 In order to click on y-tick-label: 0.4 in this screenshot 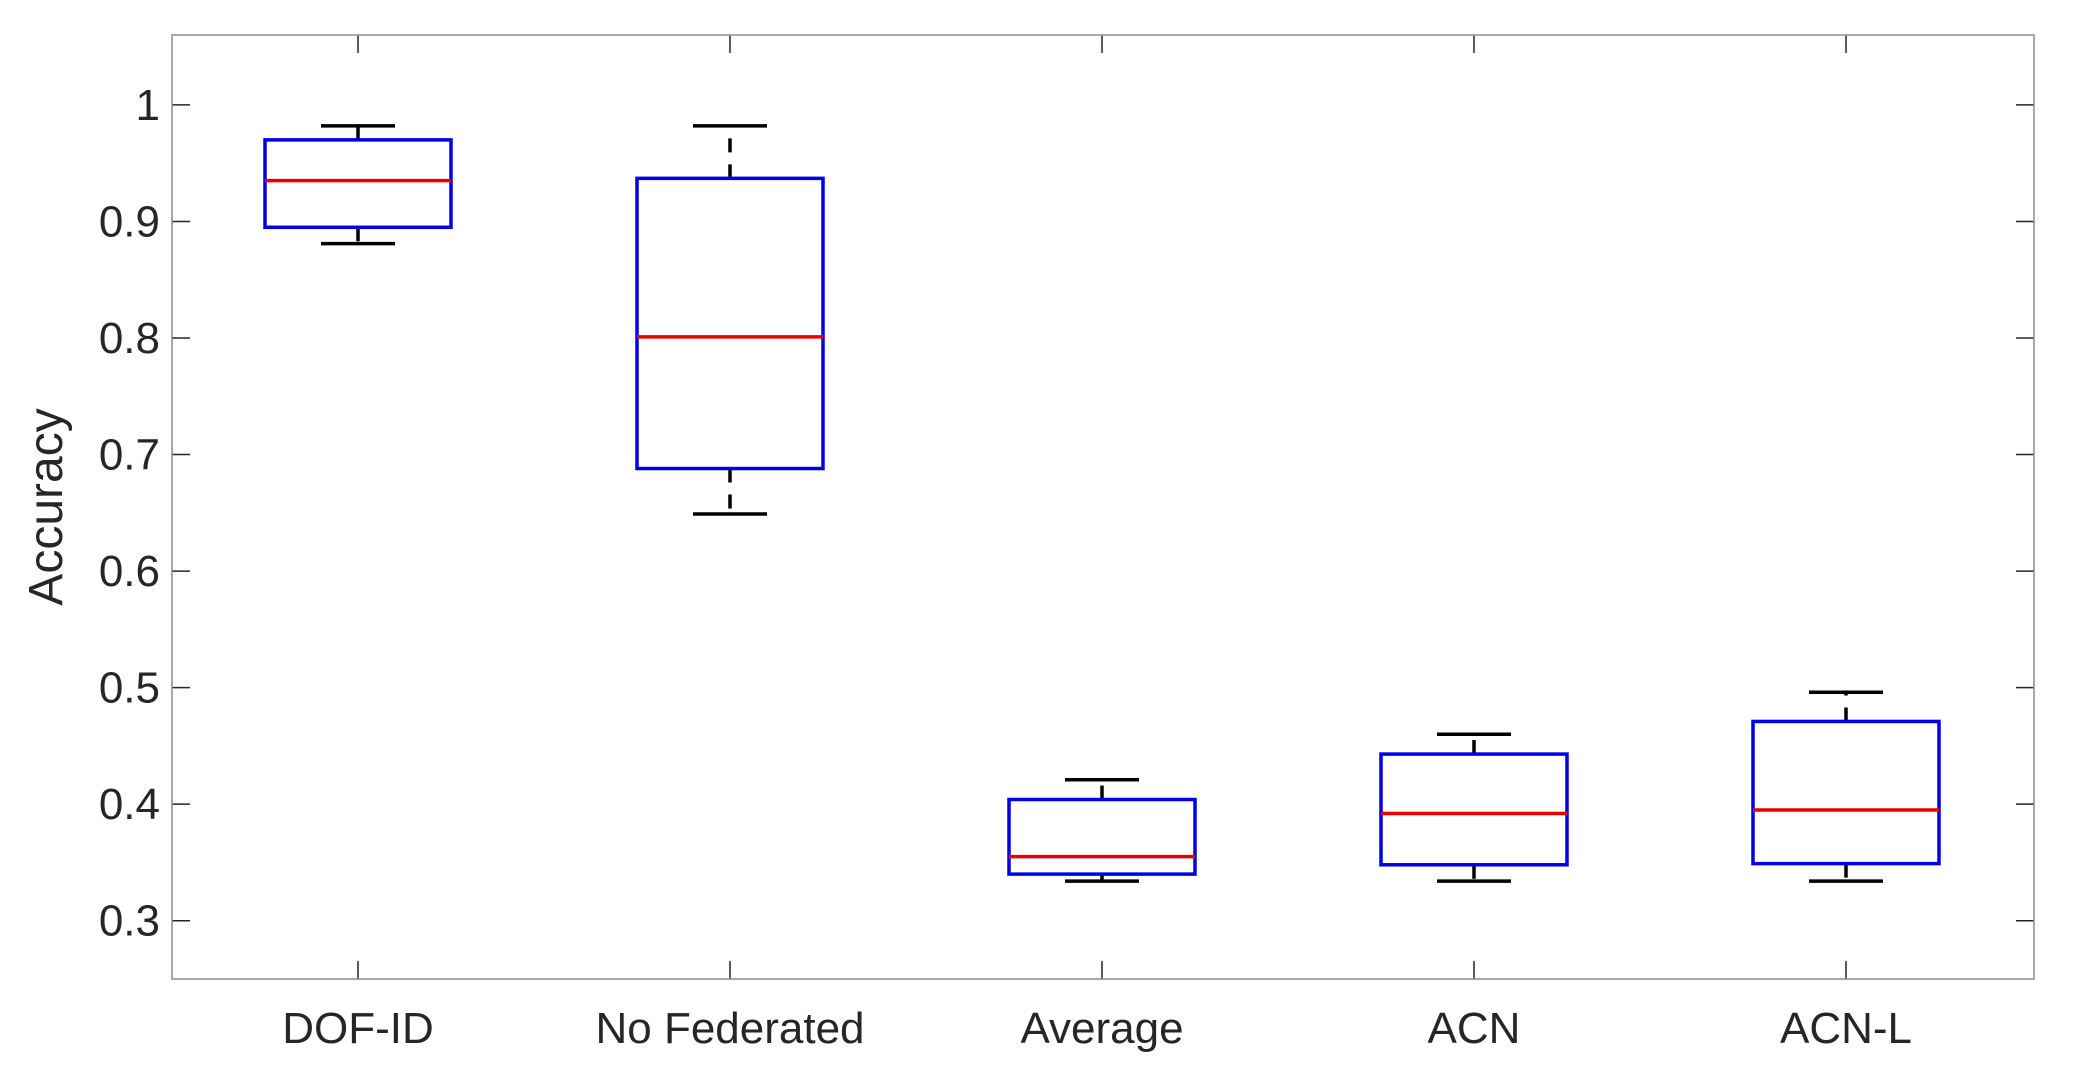, I will do `click(129, 804)`.